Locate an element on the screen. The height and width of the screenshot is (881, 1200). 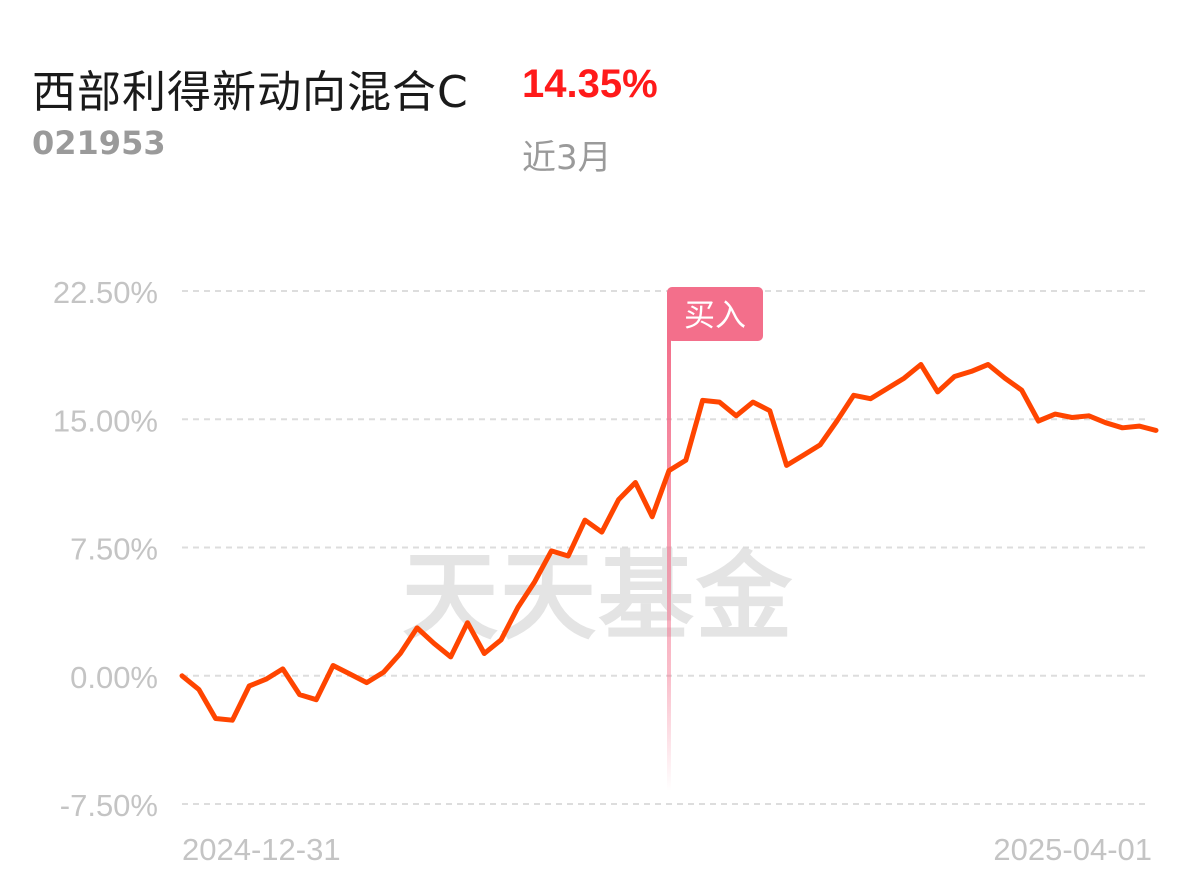
return-value: 14.35% is located at coordinates (590, 84).